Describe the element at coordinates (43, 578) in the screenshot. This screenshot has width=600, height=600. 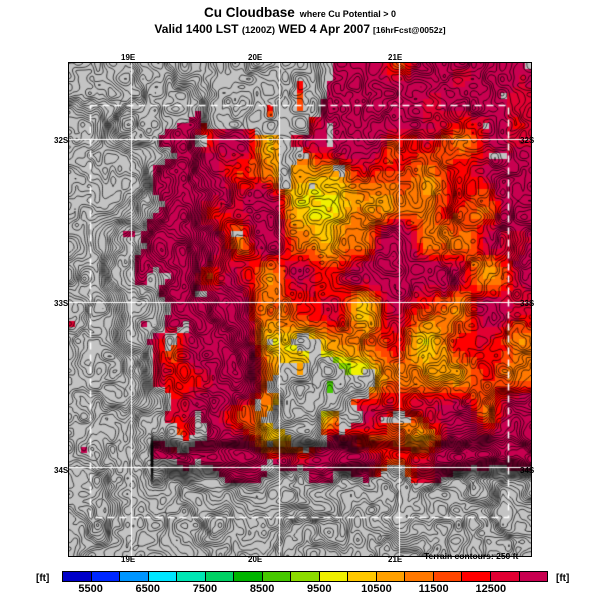
I see `colorbar-unit-left: [ft]` at that location.